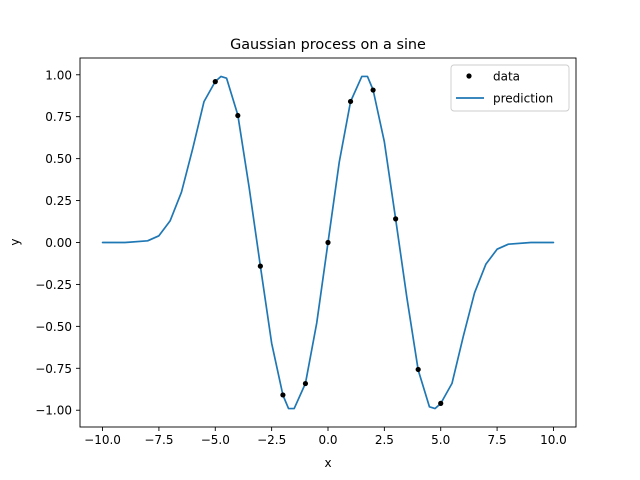 The height and width of the screenshot is (480, 640). What do you see at coordinates (327, 463) in the screenshot?
I see `x-axis-label: x` at bounding box center [327, 463].